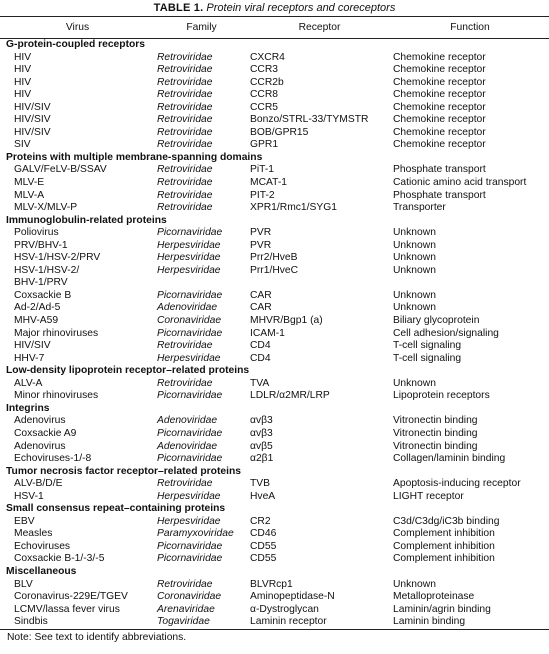 The image size is (549, 654). Describe the element at coordinates (45, 433) in the screenshot. I see `virus-cell: Coxsackie A9` at that location.